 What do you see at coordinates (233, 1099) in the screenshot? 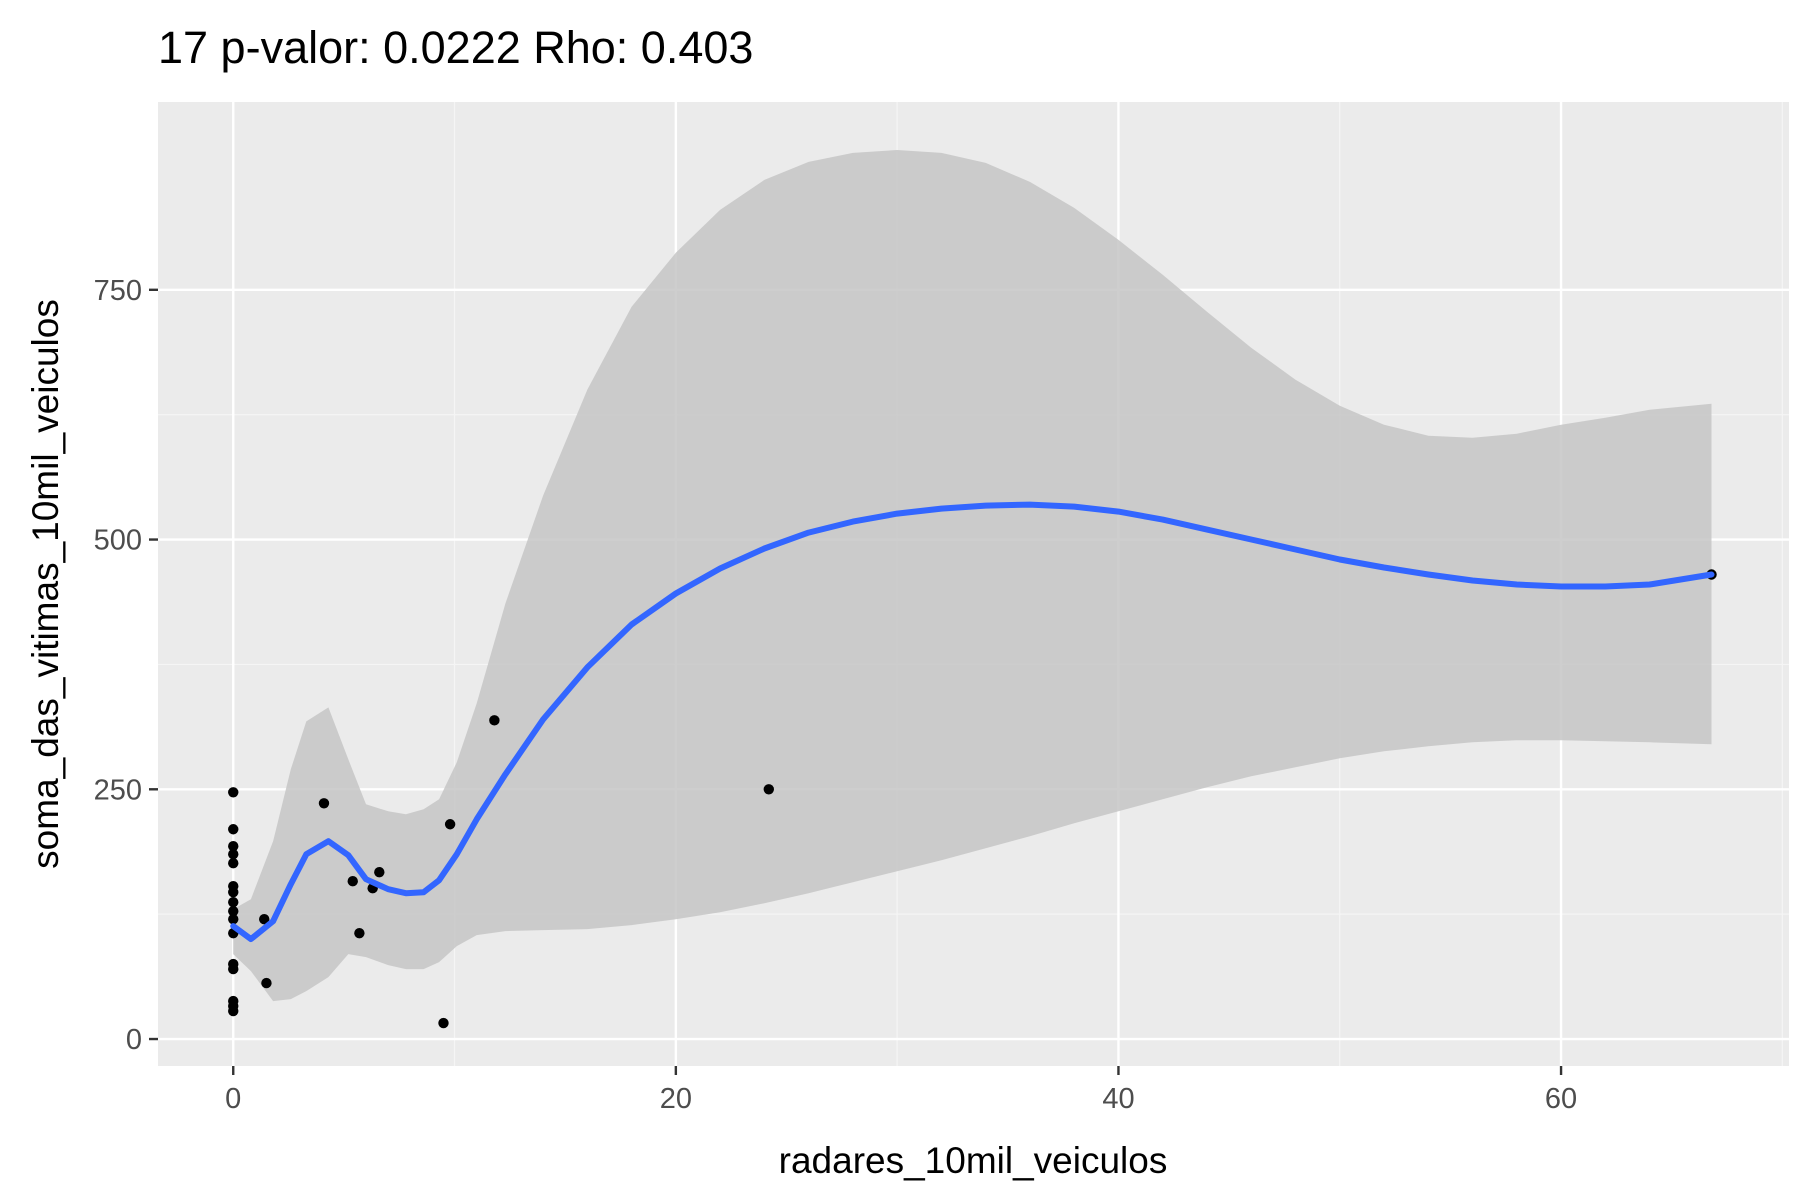
I see `x-tick-label: 0` at bounding box center [233, 1099].